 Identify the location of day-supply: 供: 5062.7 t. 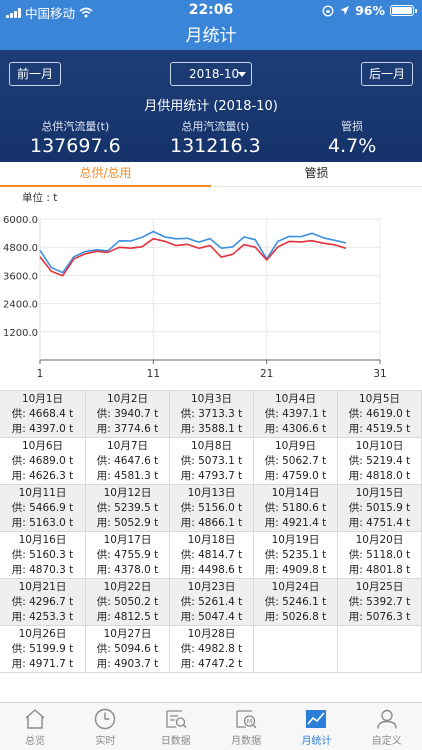
(295, 461).